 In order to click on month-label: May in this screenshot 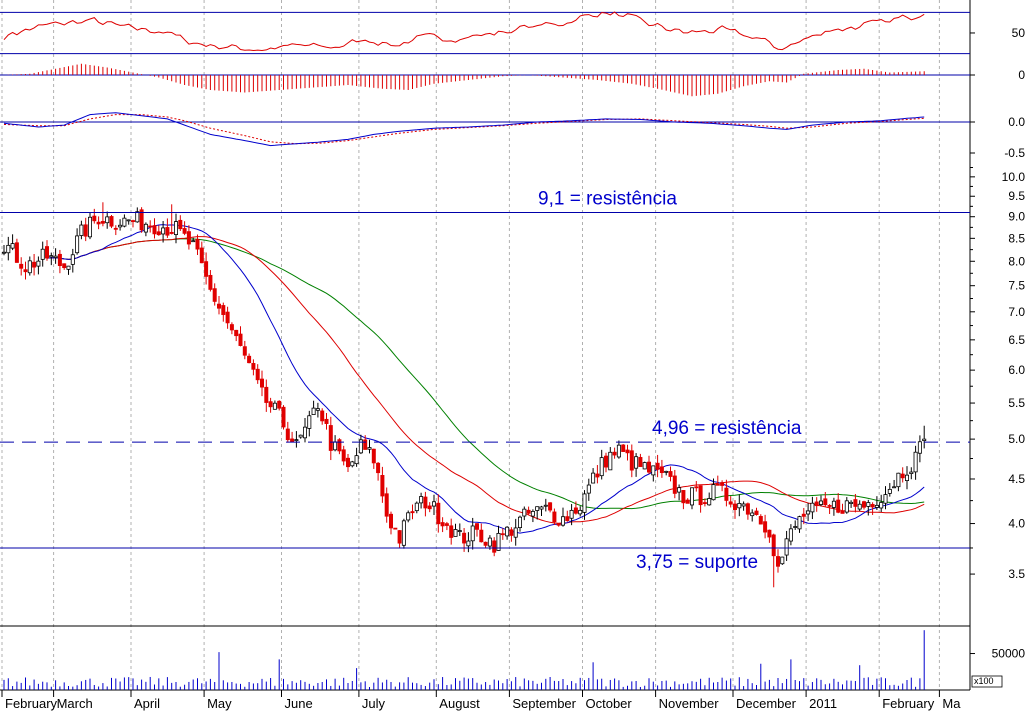, I will do `click(219, 703)`.